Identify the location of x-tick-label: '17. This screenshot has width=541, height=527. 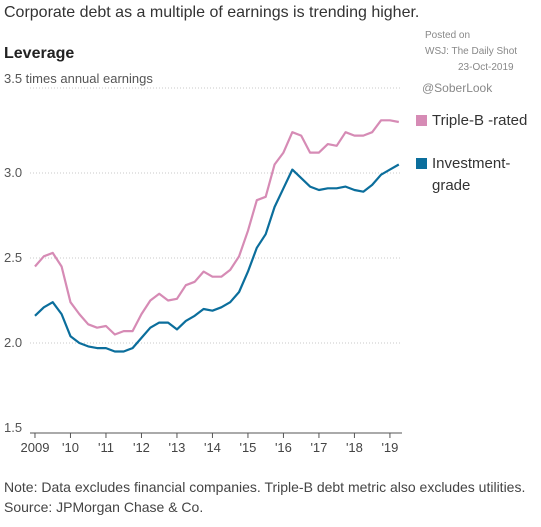
(318, 447).